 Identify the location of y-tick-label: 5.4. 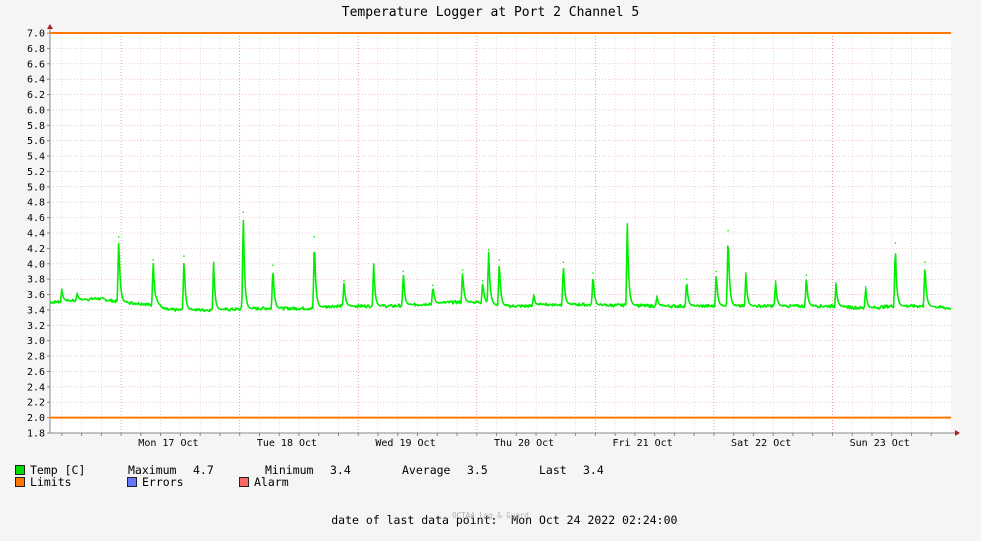
(36, 157).